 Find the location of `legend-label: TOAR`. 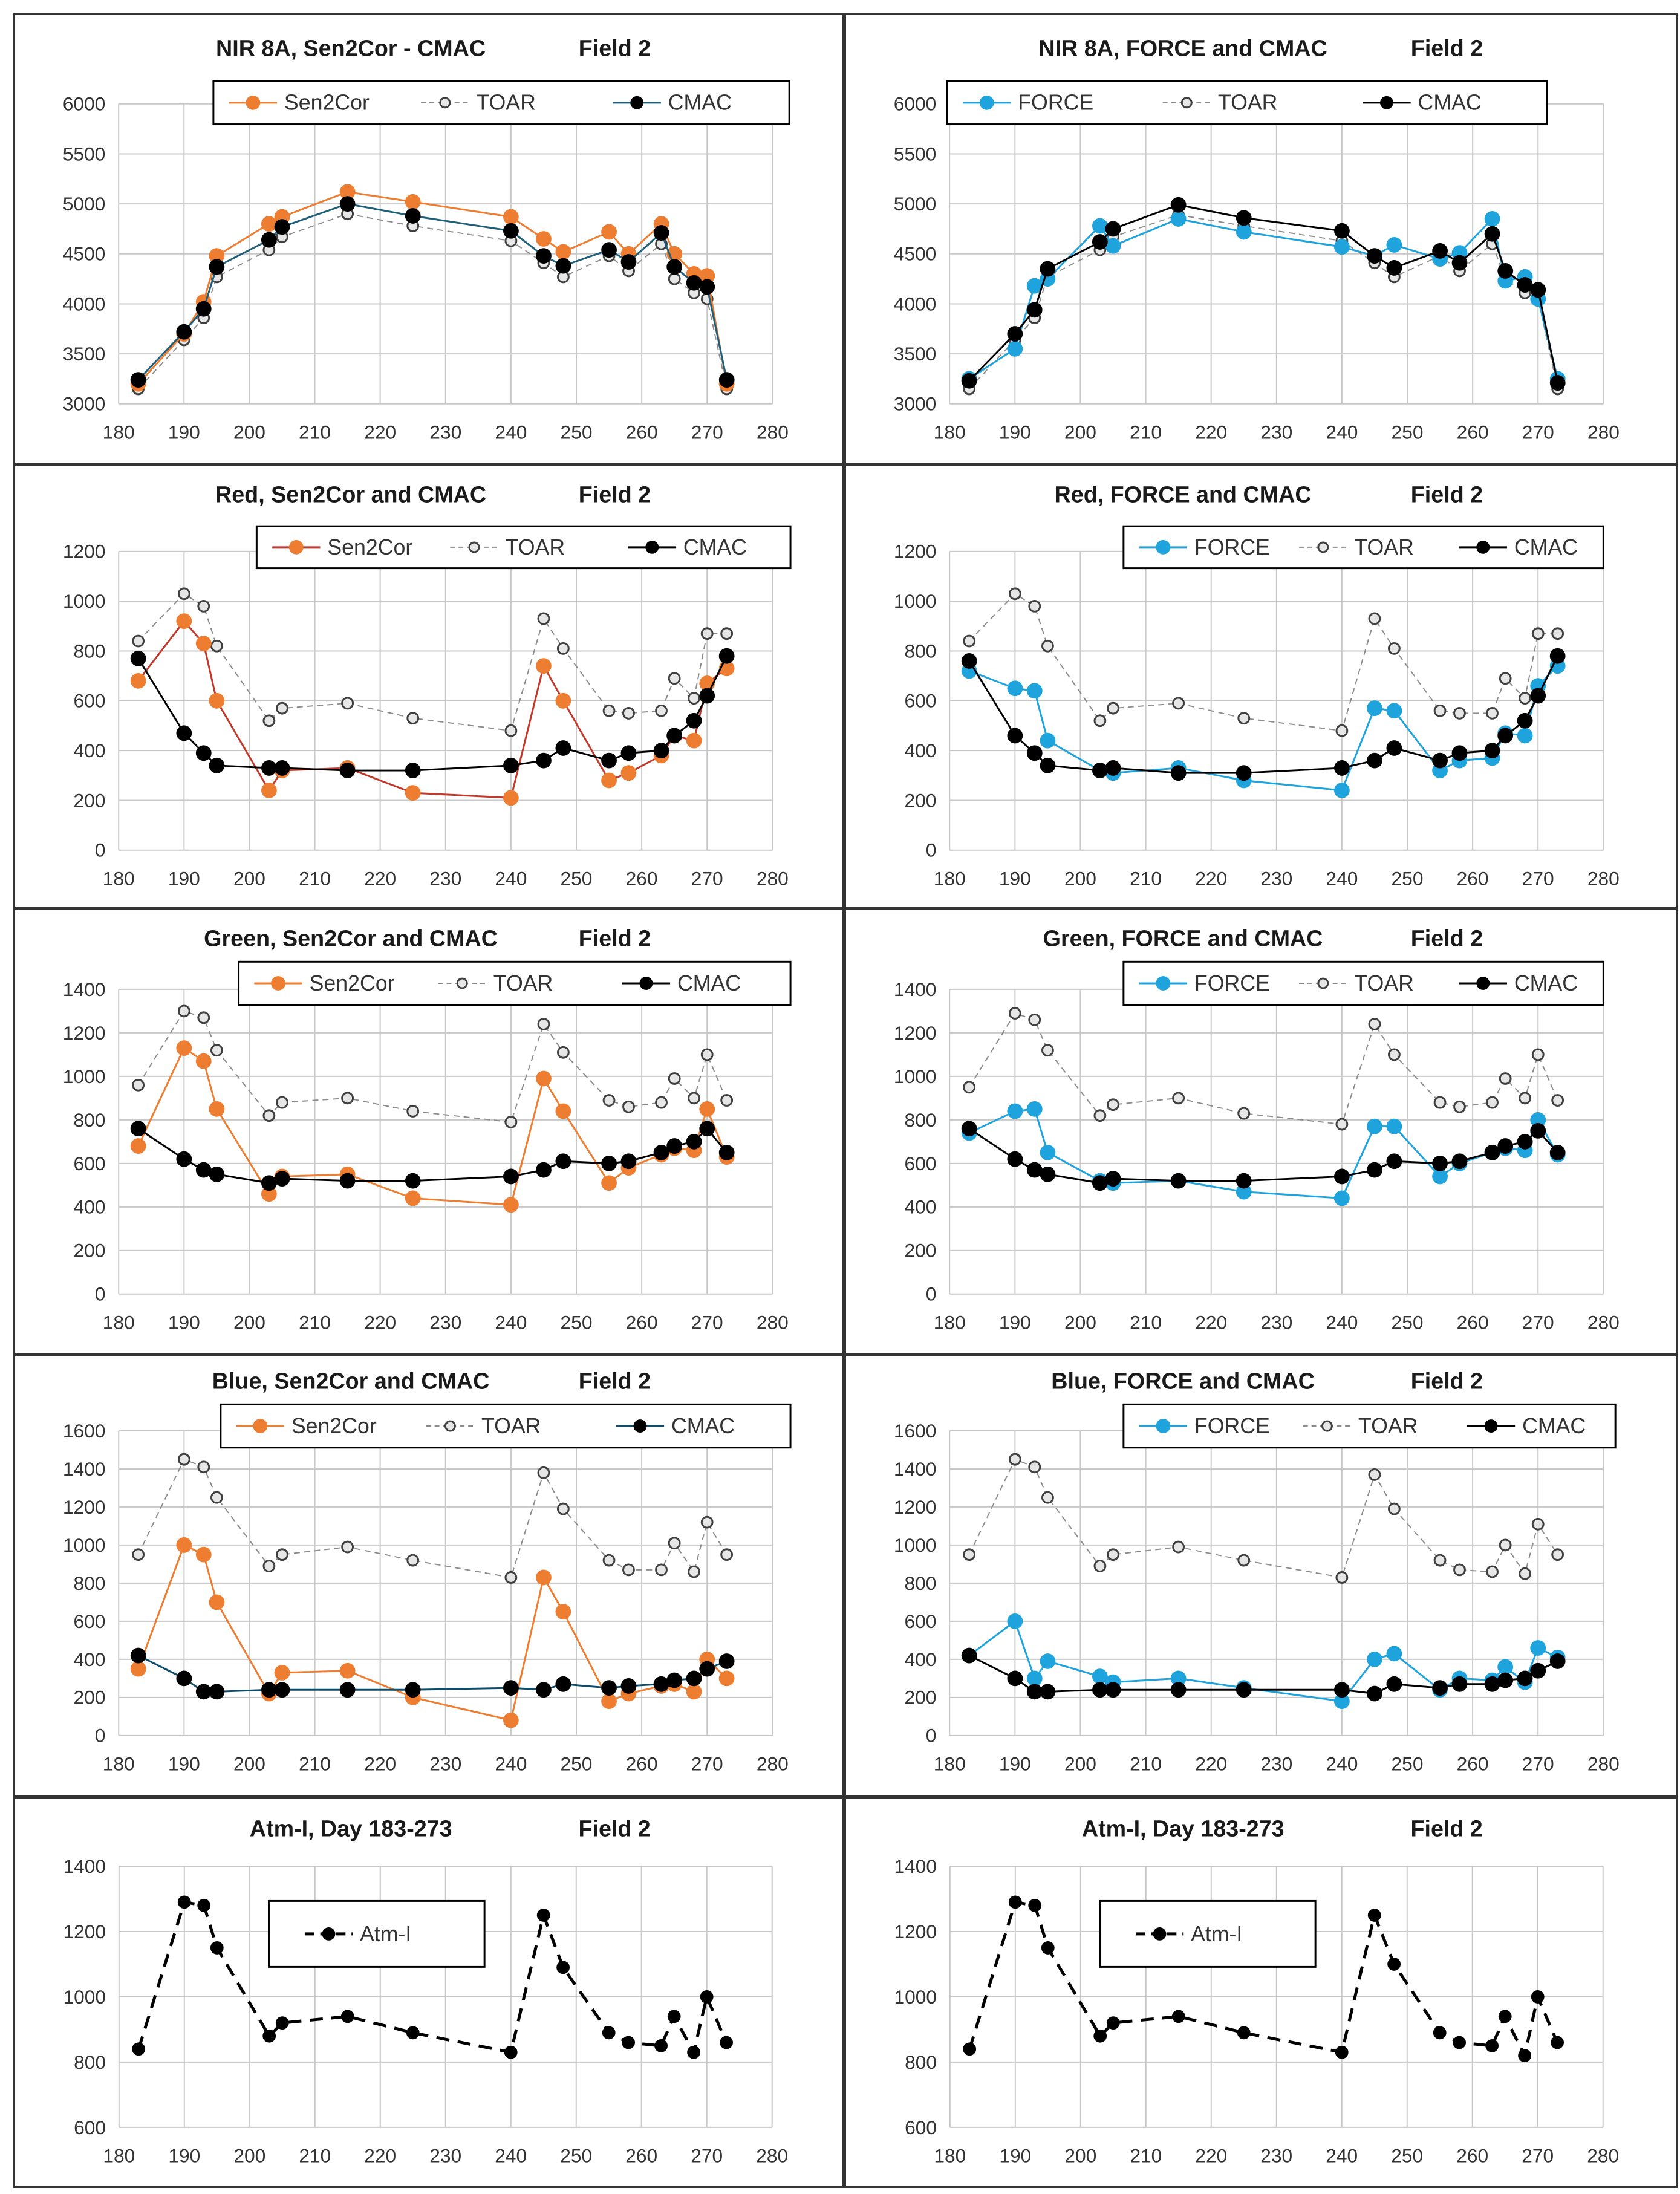

legend-label: TOAR is located at coordinates (523, 983).